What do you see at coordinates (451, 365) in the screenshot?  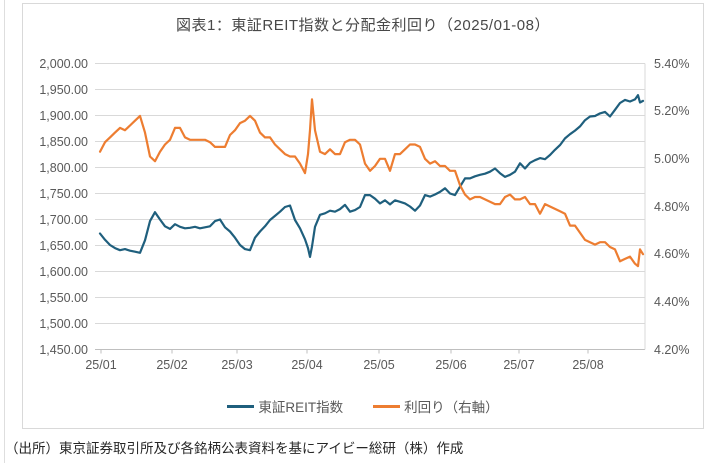 I see `x-tick-label: 25/06` at bounding box center [451, 365].